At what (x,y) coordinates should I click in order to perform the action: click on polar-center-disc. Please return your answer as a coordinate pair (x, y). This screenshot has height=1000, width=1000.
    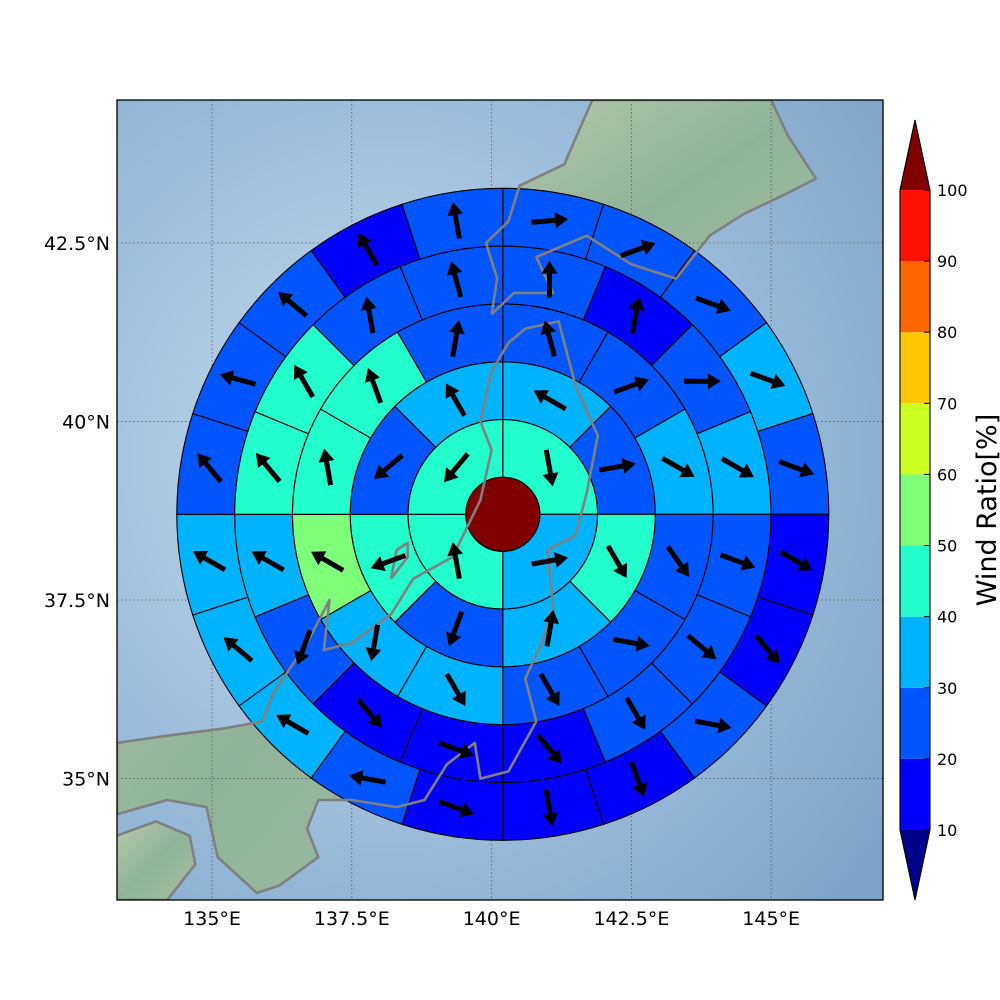
    Looking at the image, I should click on (503, 514).